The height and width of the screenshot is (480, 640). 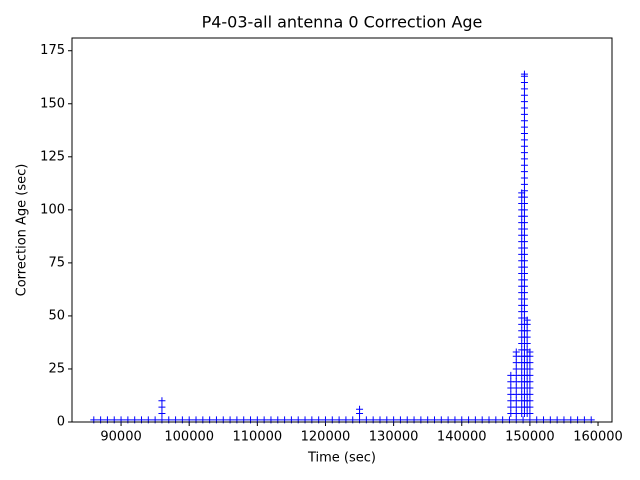 What do you see at coordinates (120, 437) in the screenshot?
I see `x-tick-label: 90000` at bounding box center [120, 437].